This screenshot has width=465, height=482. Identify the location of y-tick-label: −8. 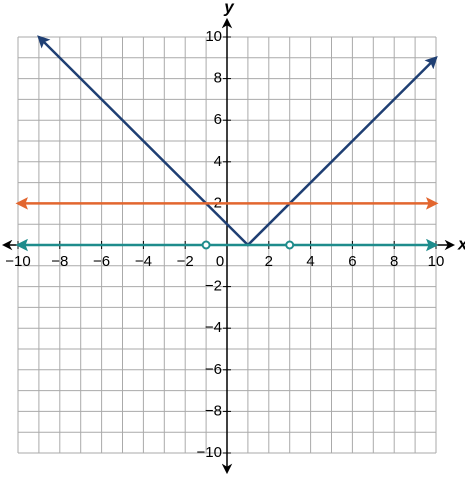
(213, 410).